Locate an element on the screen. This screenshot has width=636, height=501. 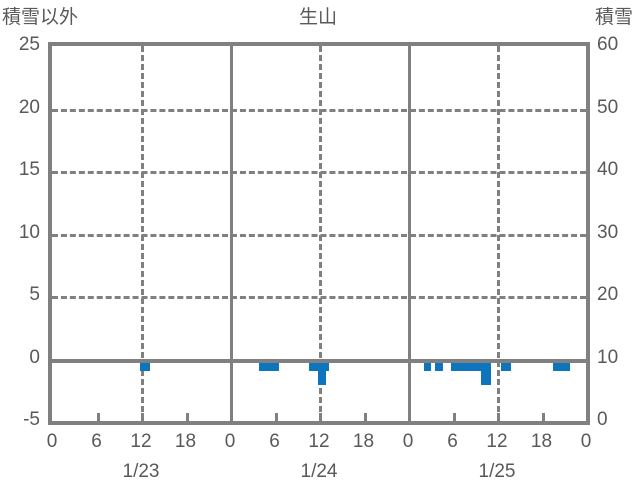
chart-title: 生山 is located at coordinates (317, 17).